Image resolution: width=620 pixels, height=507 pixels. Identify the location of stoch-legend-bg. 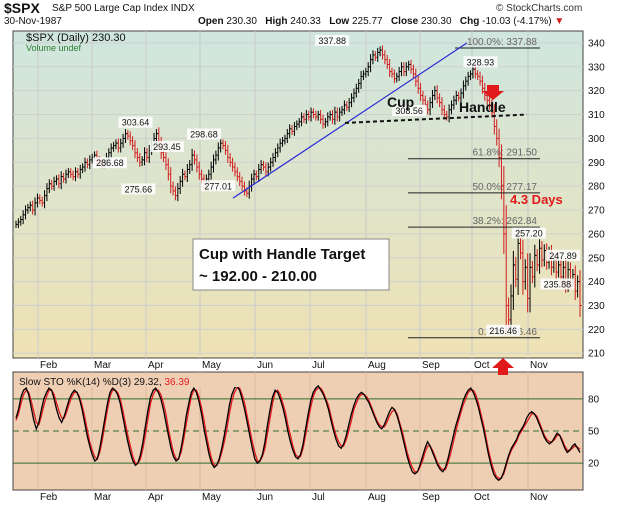
(130, 381).